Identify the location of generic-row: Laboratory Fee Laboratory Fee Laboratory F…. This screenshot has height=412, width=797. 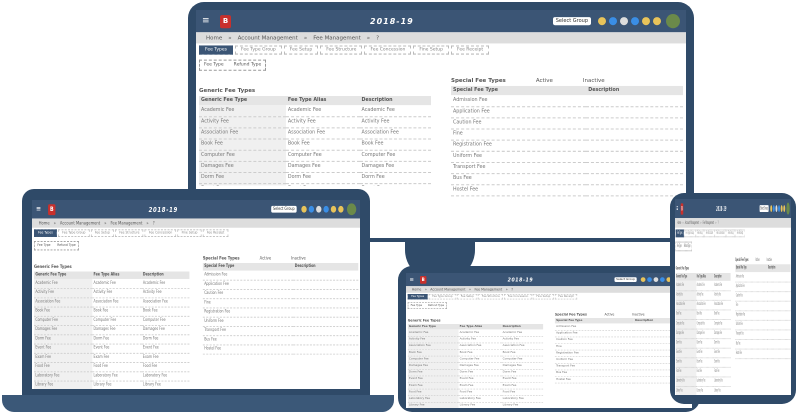
(112, 376).